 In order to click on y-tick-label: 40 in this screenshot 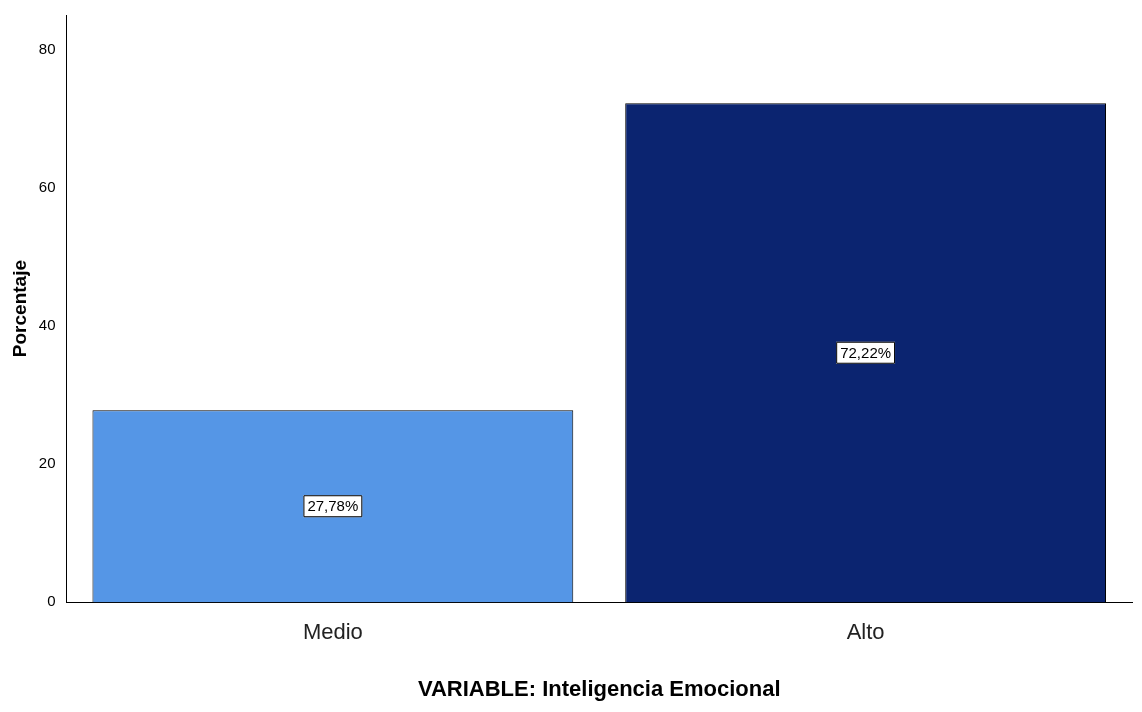, I will do `click(47, 325)`.